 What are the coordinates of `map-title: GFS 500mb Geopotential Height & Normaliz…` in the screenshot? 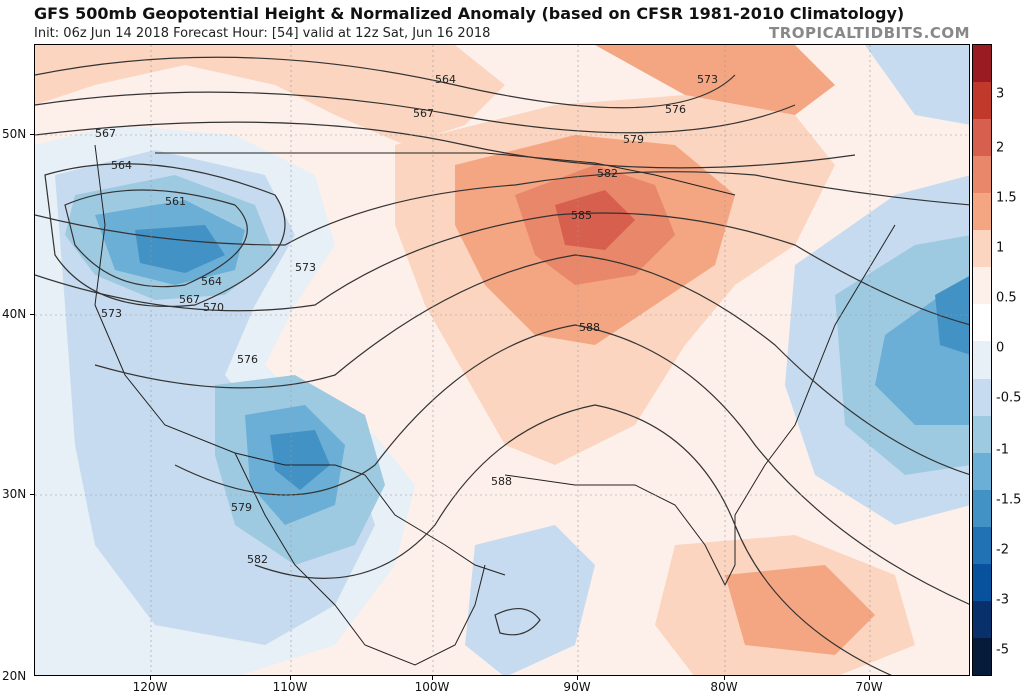 It's located at (469, 13).